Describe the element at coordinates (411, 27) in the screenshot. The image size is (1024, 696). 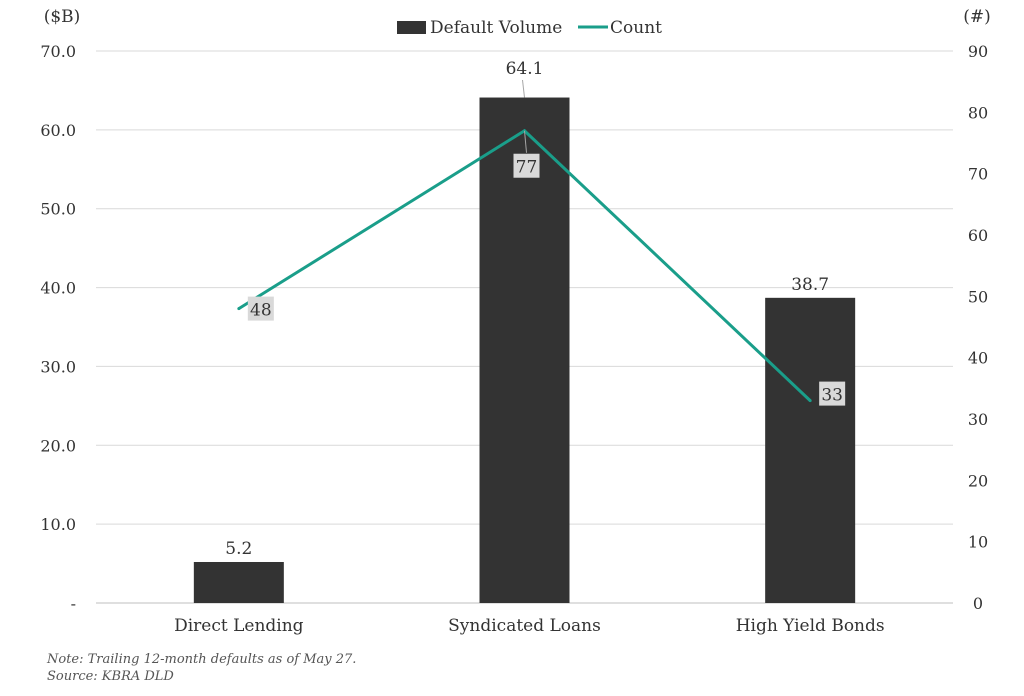
I see `legend-swatch-default-volume` at that location.